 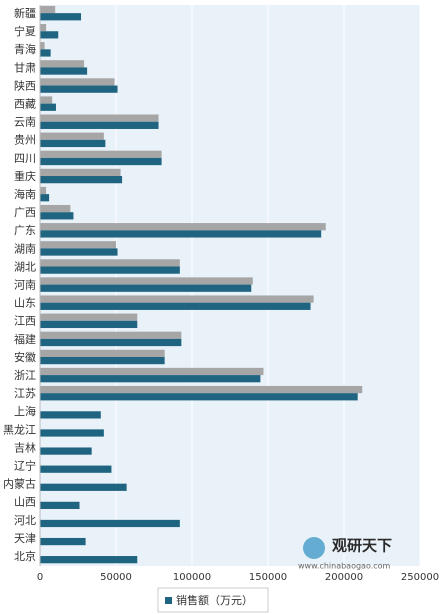 What do you see at coordinates (362, 546) in the screenshot?
I see `watermark-name: 观研天下` at bounding box center [362, 546].